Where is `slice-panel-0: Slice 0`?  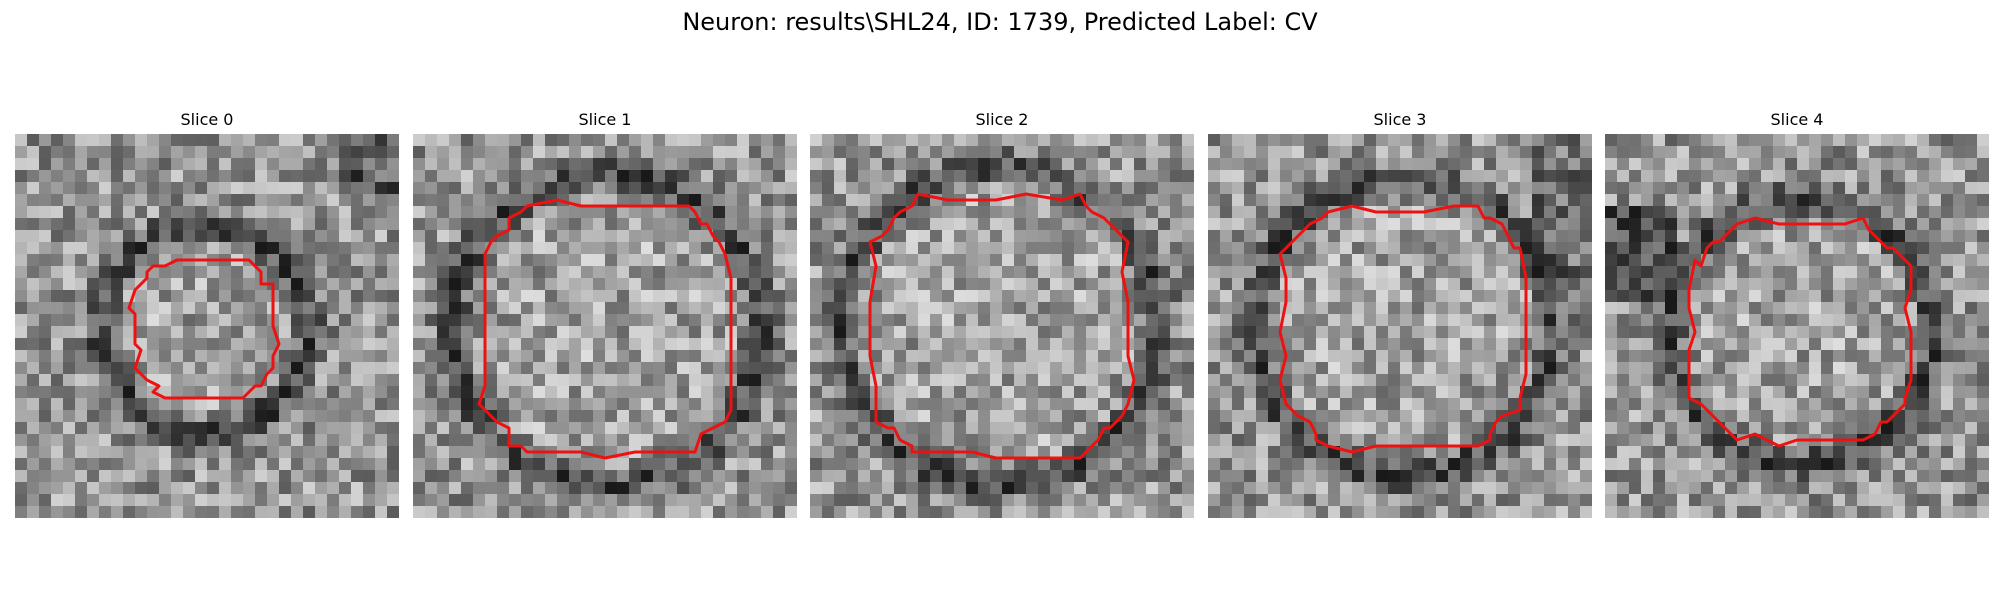
slice-panel-0: Slice 0 is located at coordinates (207, 313).